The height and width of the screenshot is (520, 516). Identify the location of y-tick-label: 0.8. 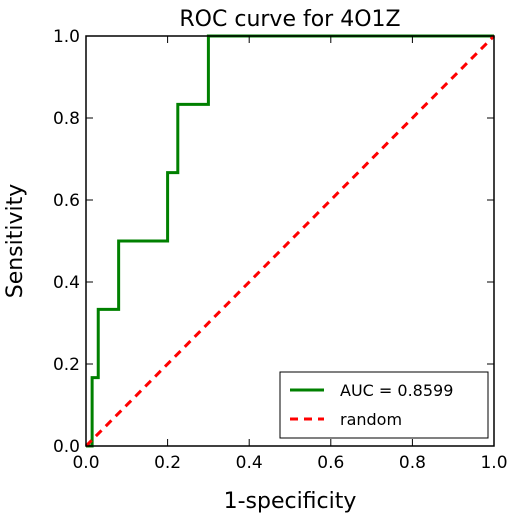
(66, 119).